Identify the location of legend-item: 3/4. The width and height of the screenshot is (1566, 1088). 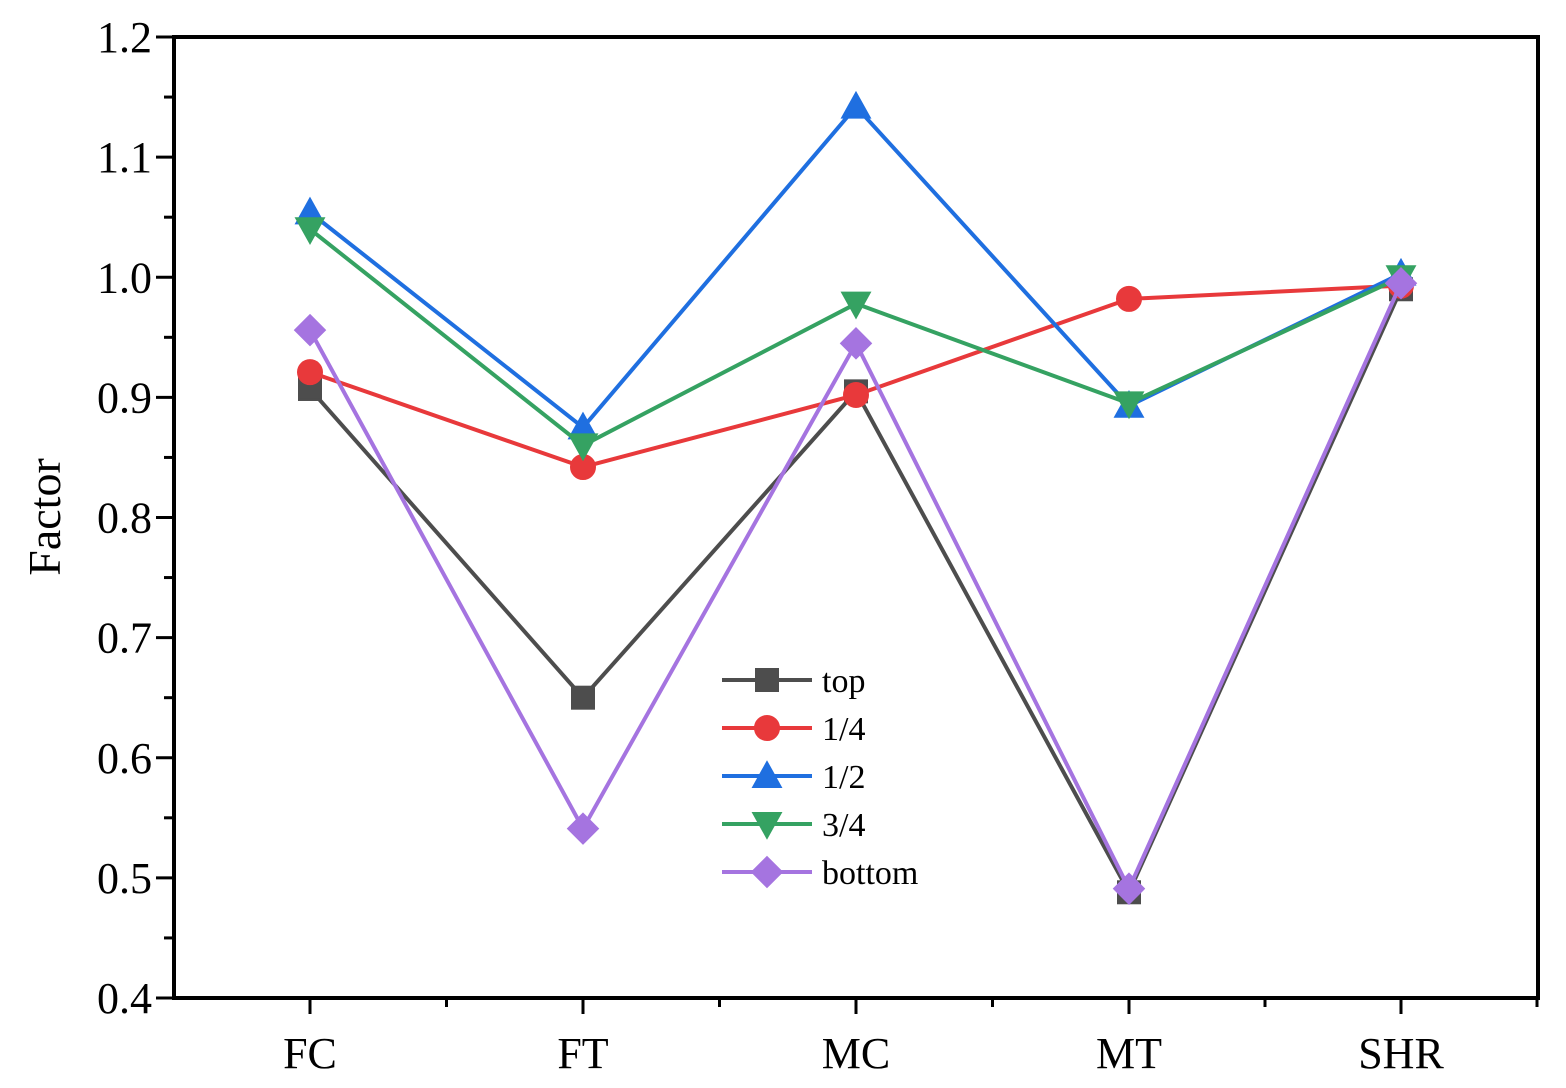
(793, 825).